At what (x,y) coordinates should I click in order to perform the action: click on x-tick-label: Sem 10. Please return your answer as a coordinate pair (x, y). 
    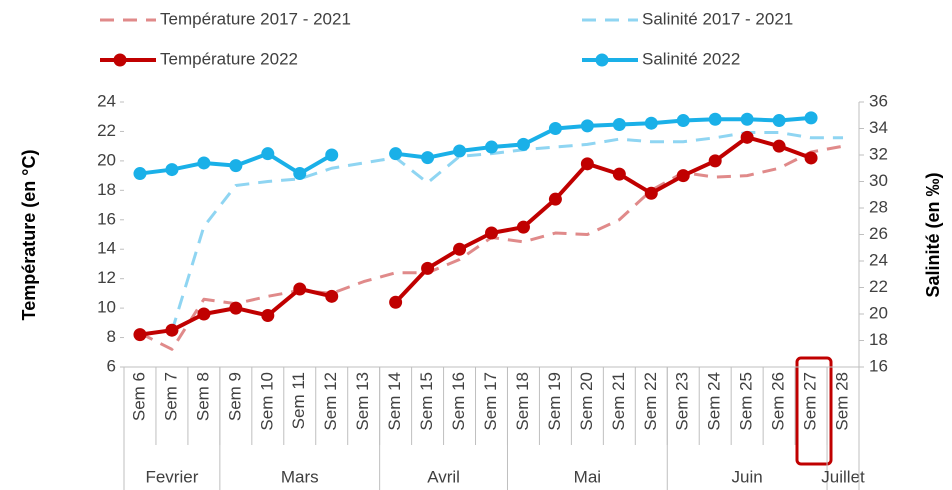
    Looking at the image, I should click on (266, 401).